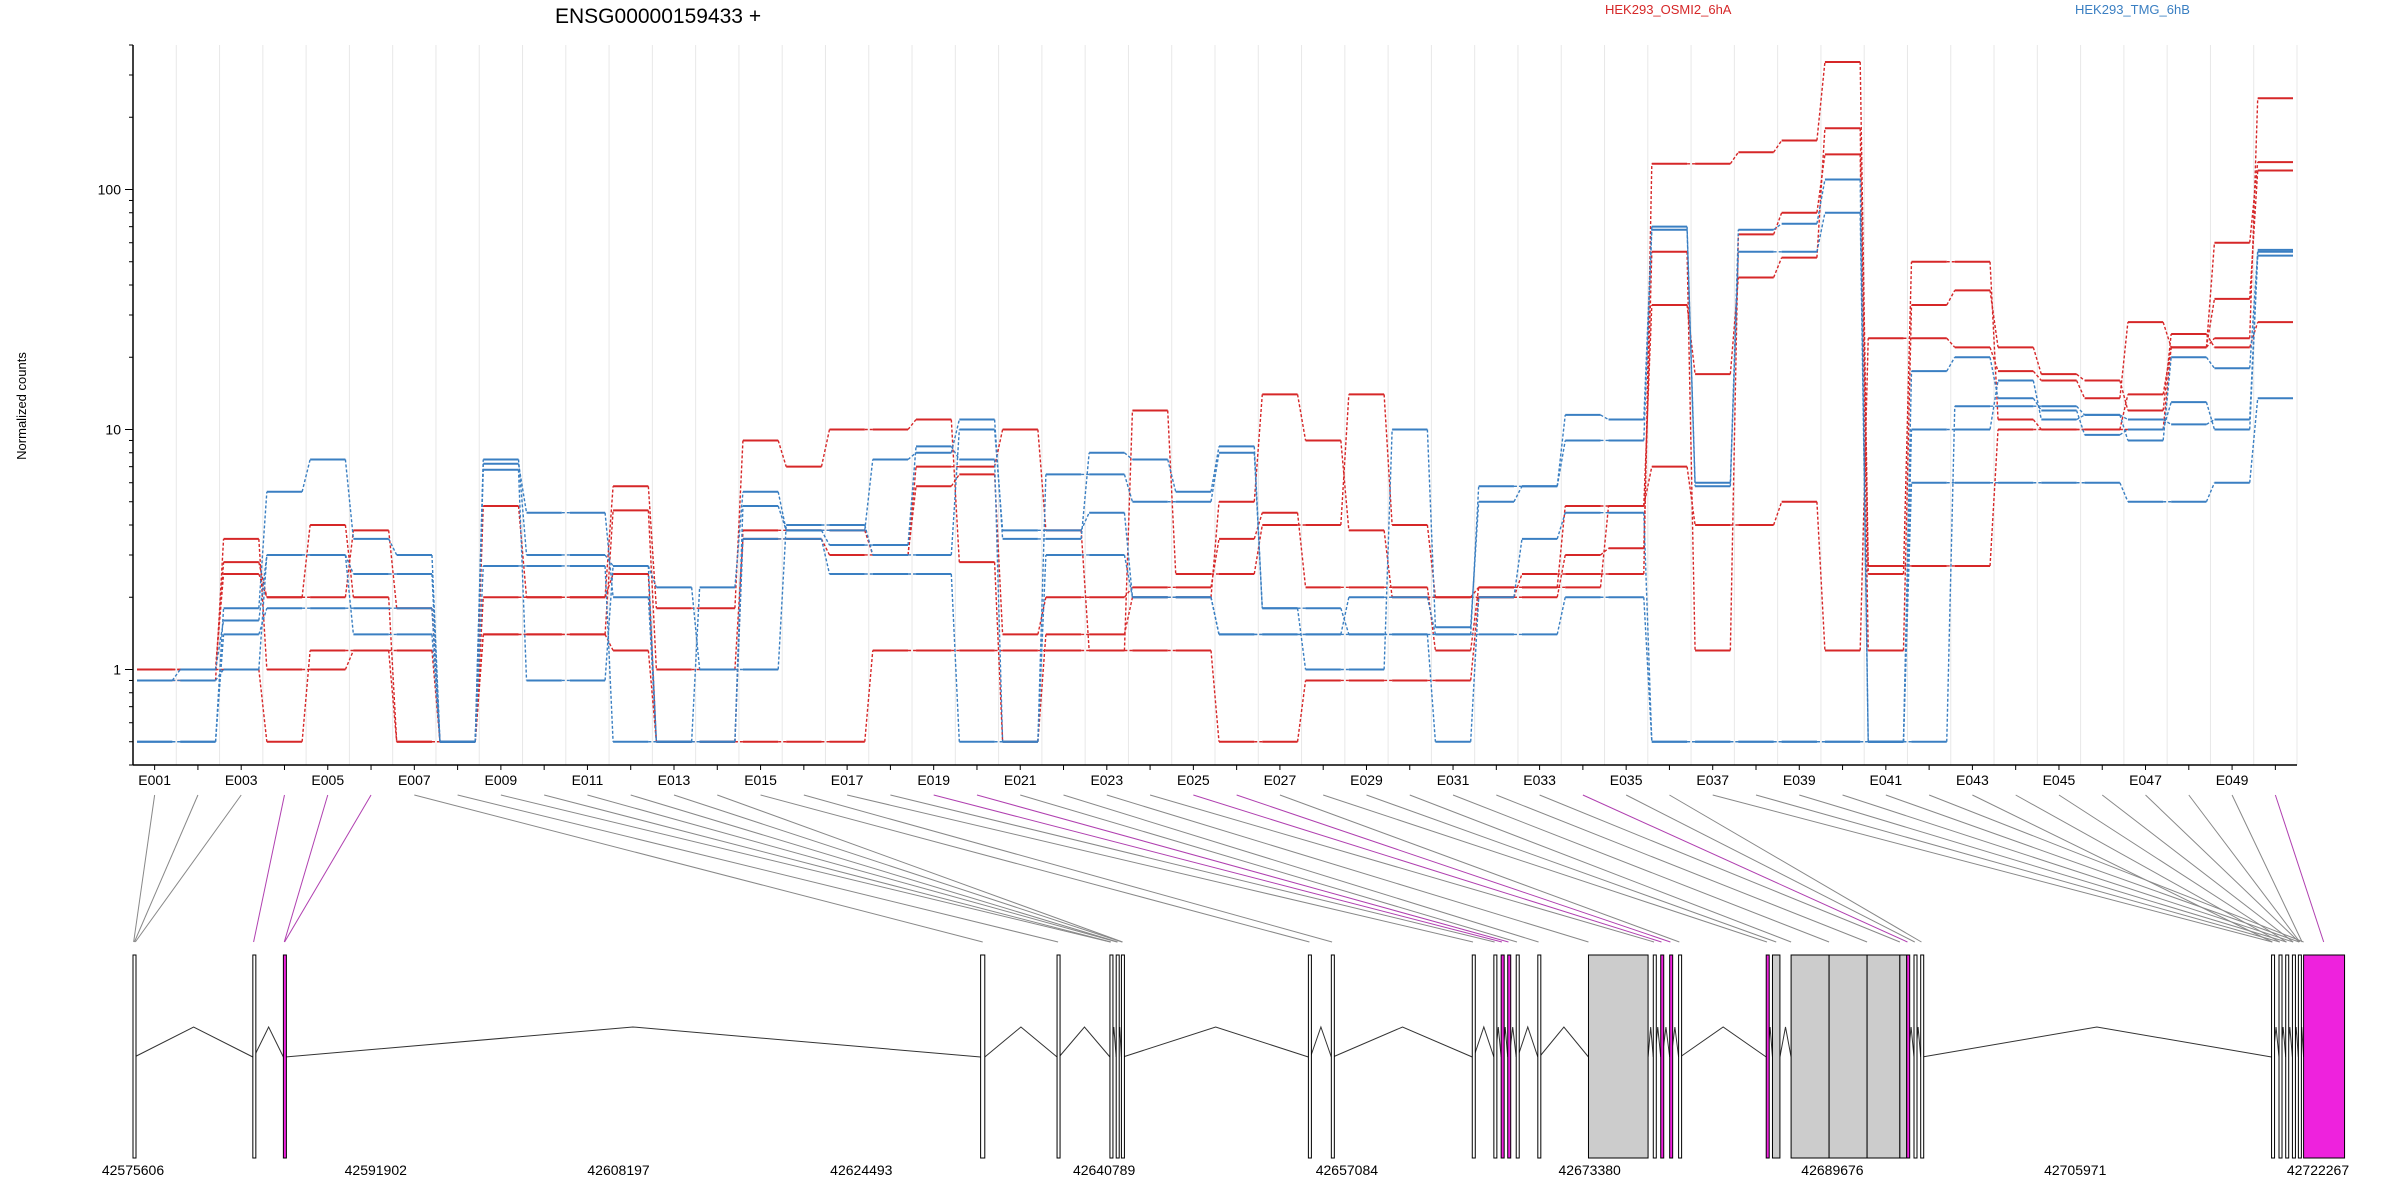 The image size is (2400, 1200). Describe the element at coordinates (2232, 780) in the screenshot. I see `exon-label: E049` at that location.